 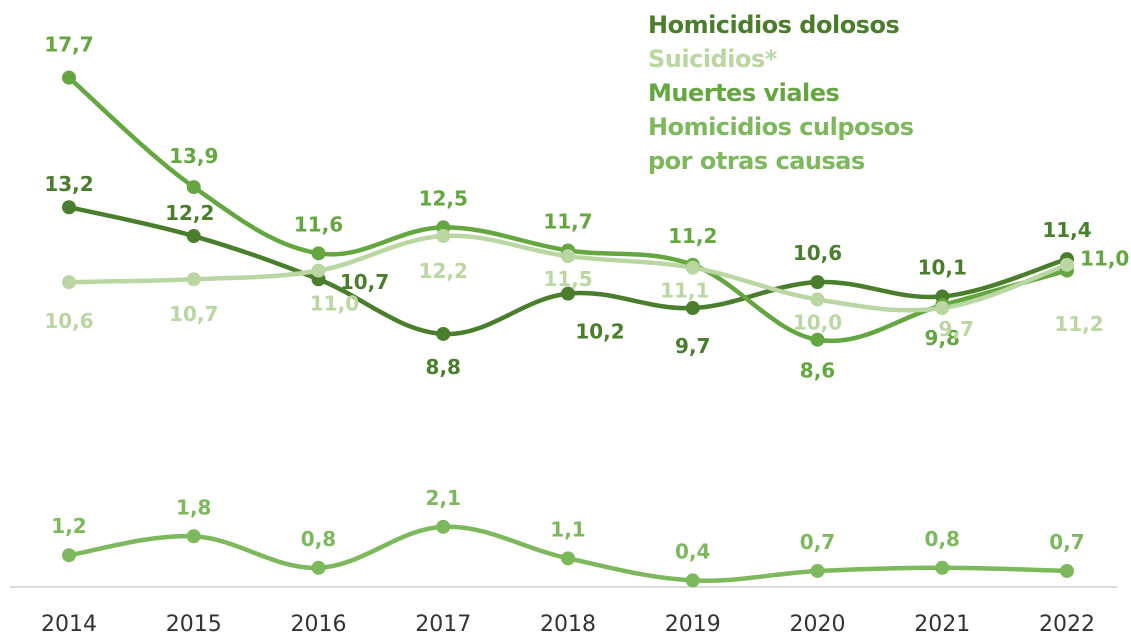 What do you see at coordinates (817, 253) in the screenshot?
I see `data-label-homicidios-dolosos-2020: 10,6` at bounding box center [817, 253].